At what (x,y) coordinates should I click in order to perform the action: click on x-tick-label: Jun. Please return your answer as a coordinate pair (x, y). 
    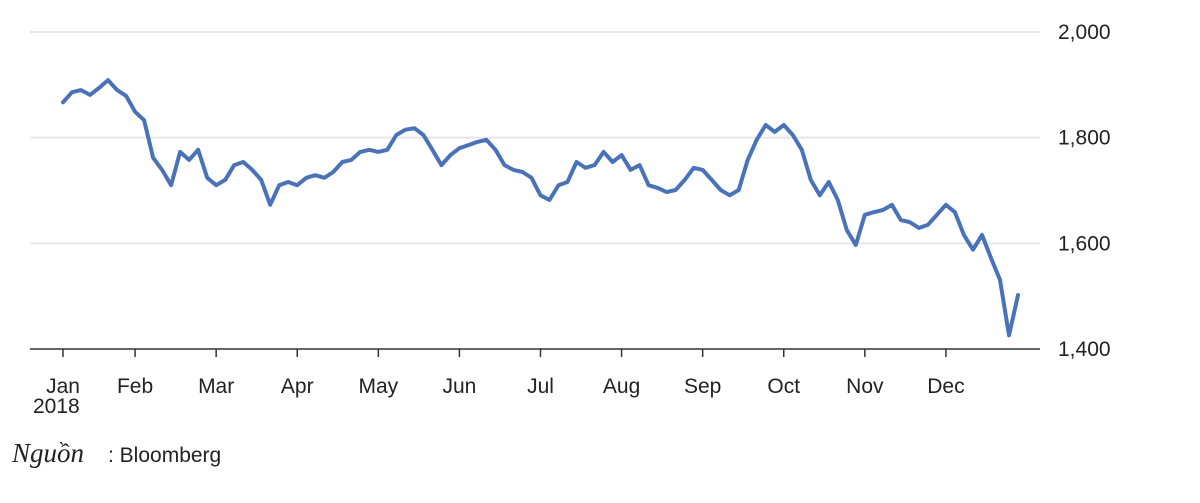
    Looking at the image, I should click on (459, 386).